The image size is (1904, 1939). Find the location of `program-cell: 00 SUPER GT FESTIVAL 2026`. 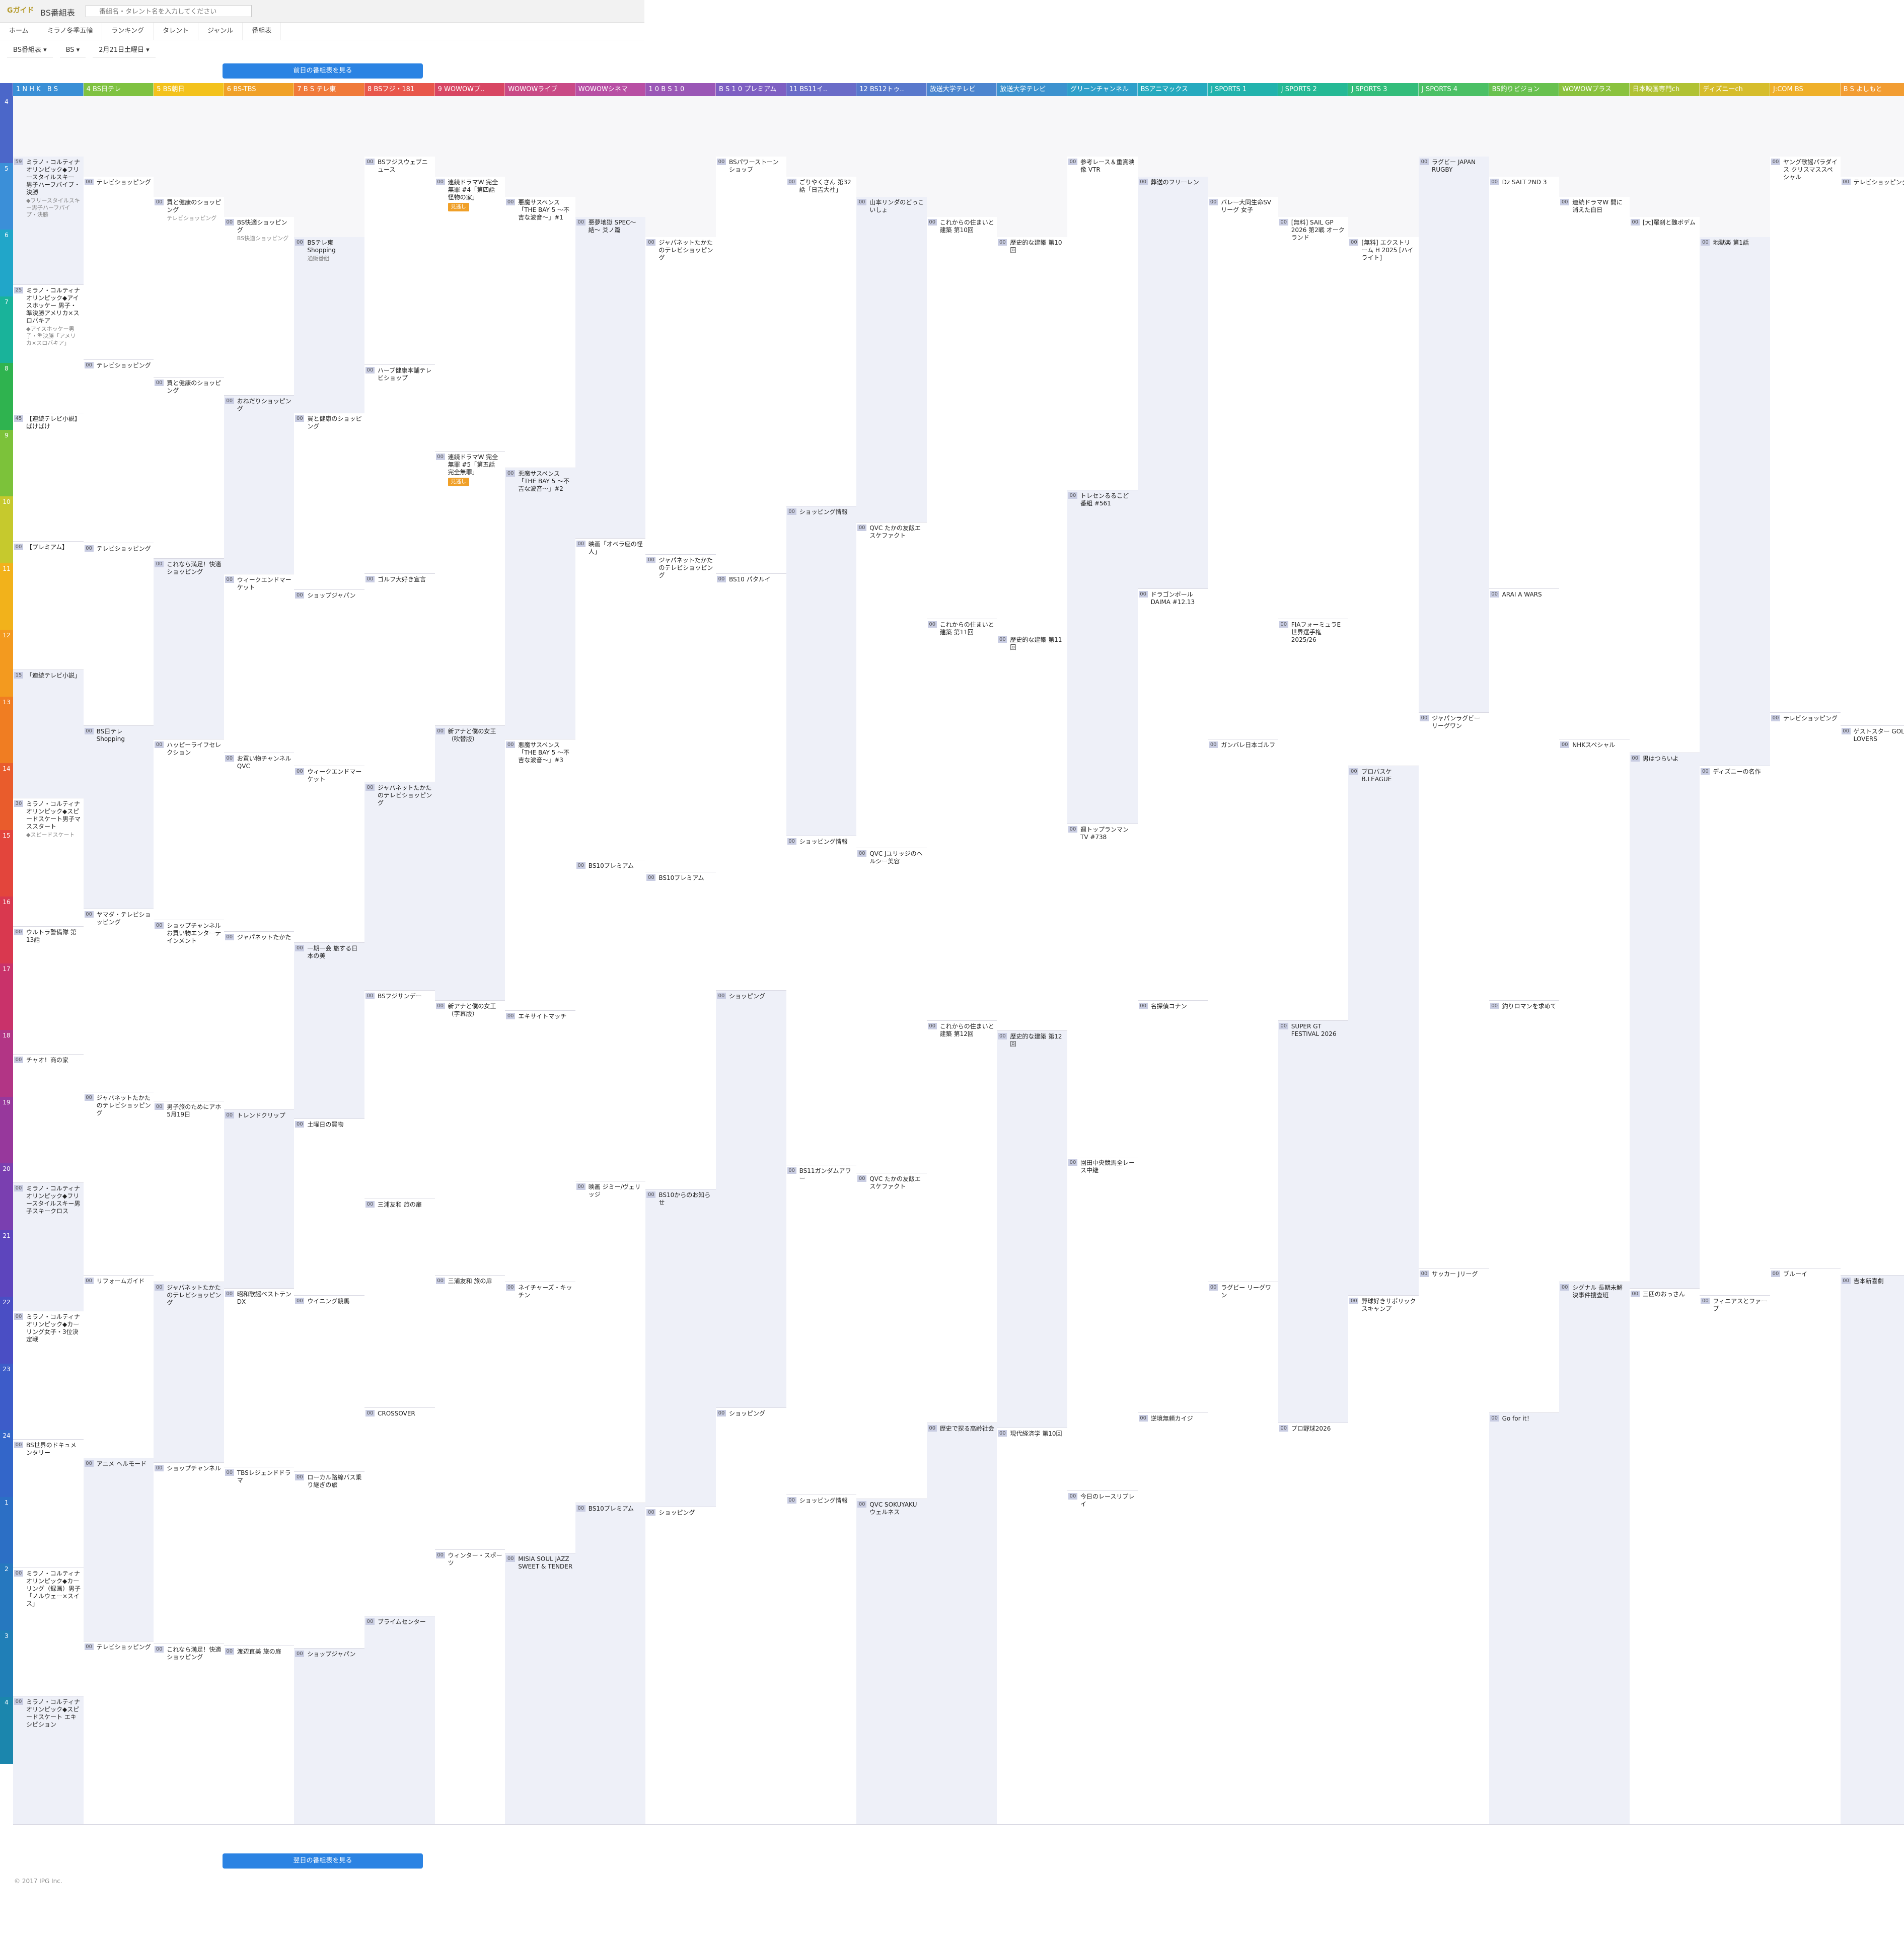

program-cell: 00 SUPER GT FESTIVAL 2026 is located at coordinates (1313, 1222).